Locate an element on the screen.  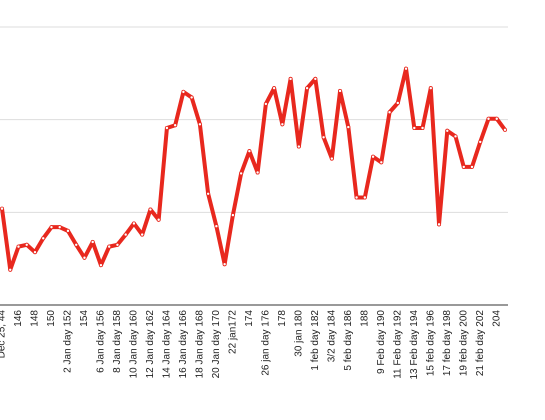
x-tick-label: 26 jan day 176 is located at coordinates (266, 343).